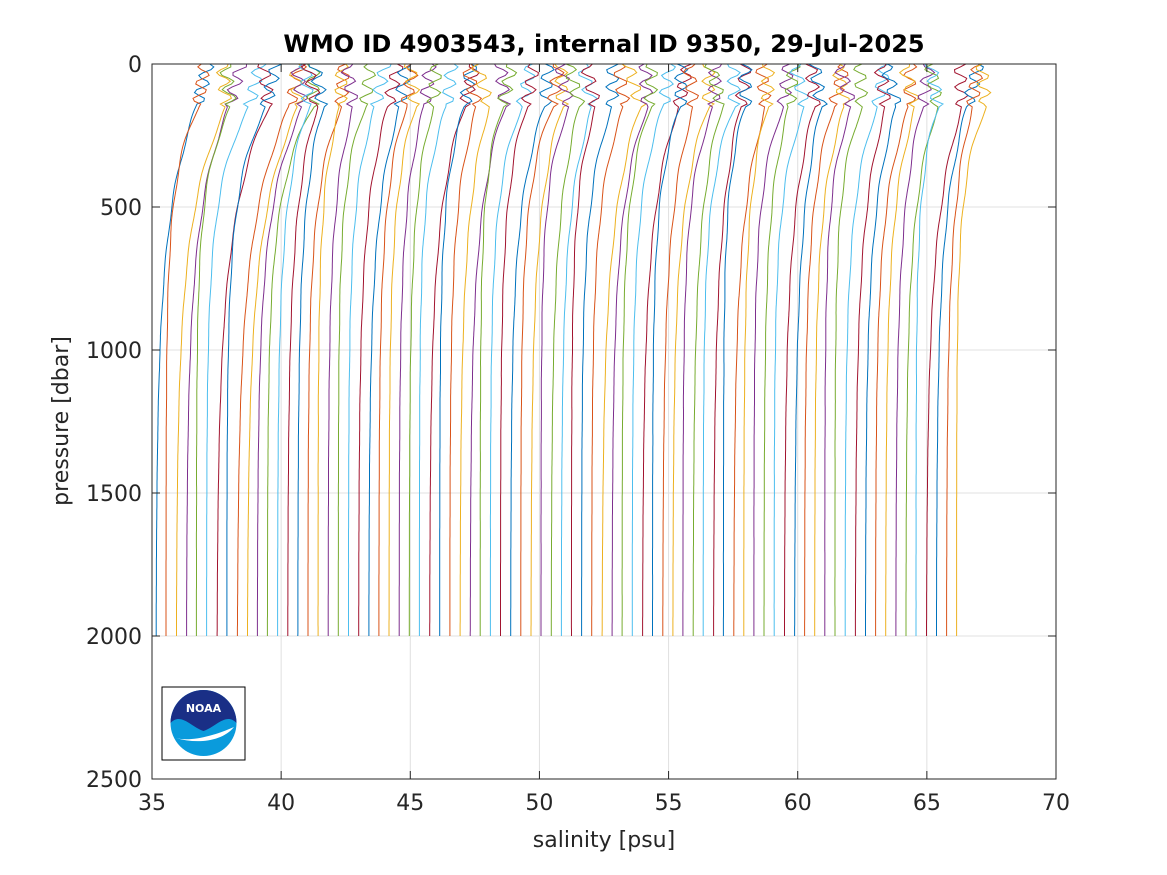 This screenshot has width=1167, height=875. What do you see at coordinates (669, 803) in the screenshot?
I see `x-tick-label: 55` at bounding box center [669, 803].